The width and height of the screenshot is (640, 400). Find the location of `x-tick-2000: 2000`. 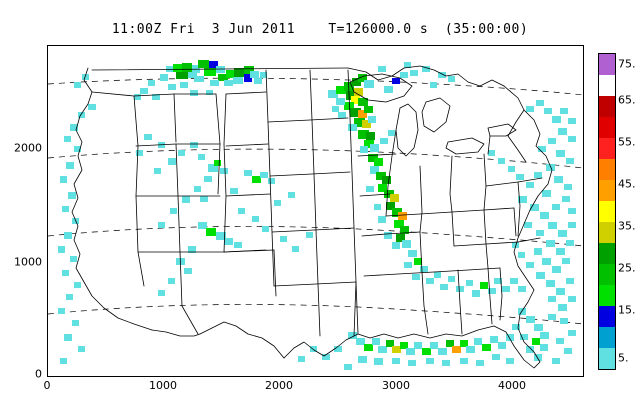

x-tick-2000: 2000 is located at coordinates (279, 385).